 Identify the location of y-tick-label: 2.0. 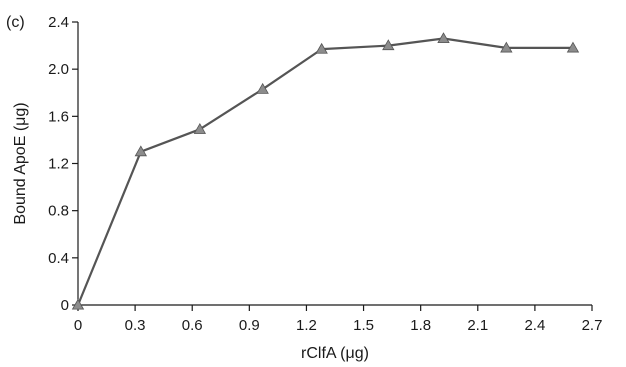
(58, 69).